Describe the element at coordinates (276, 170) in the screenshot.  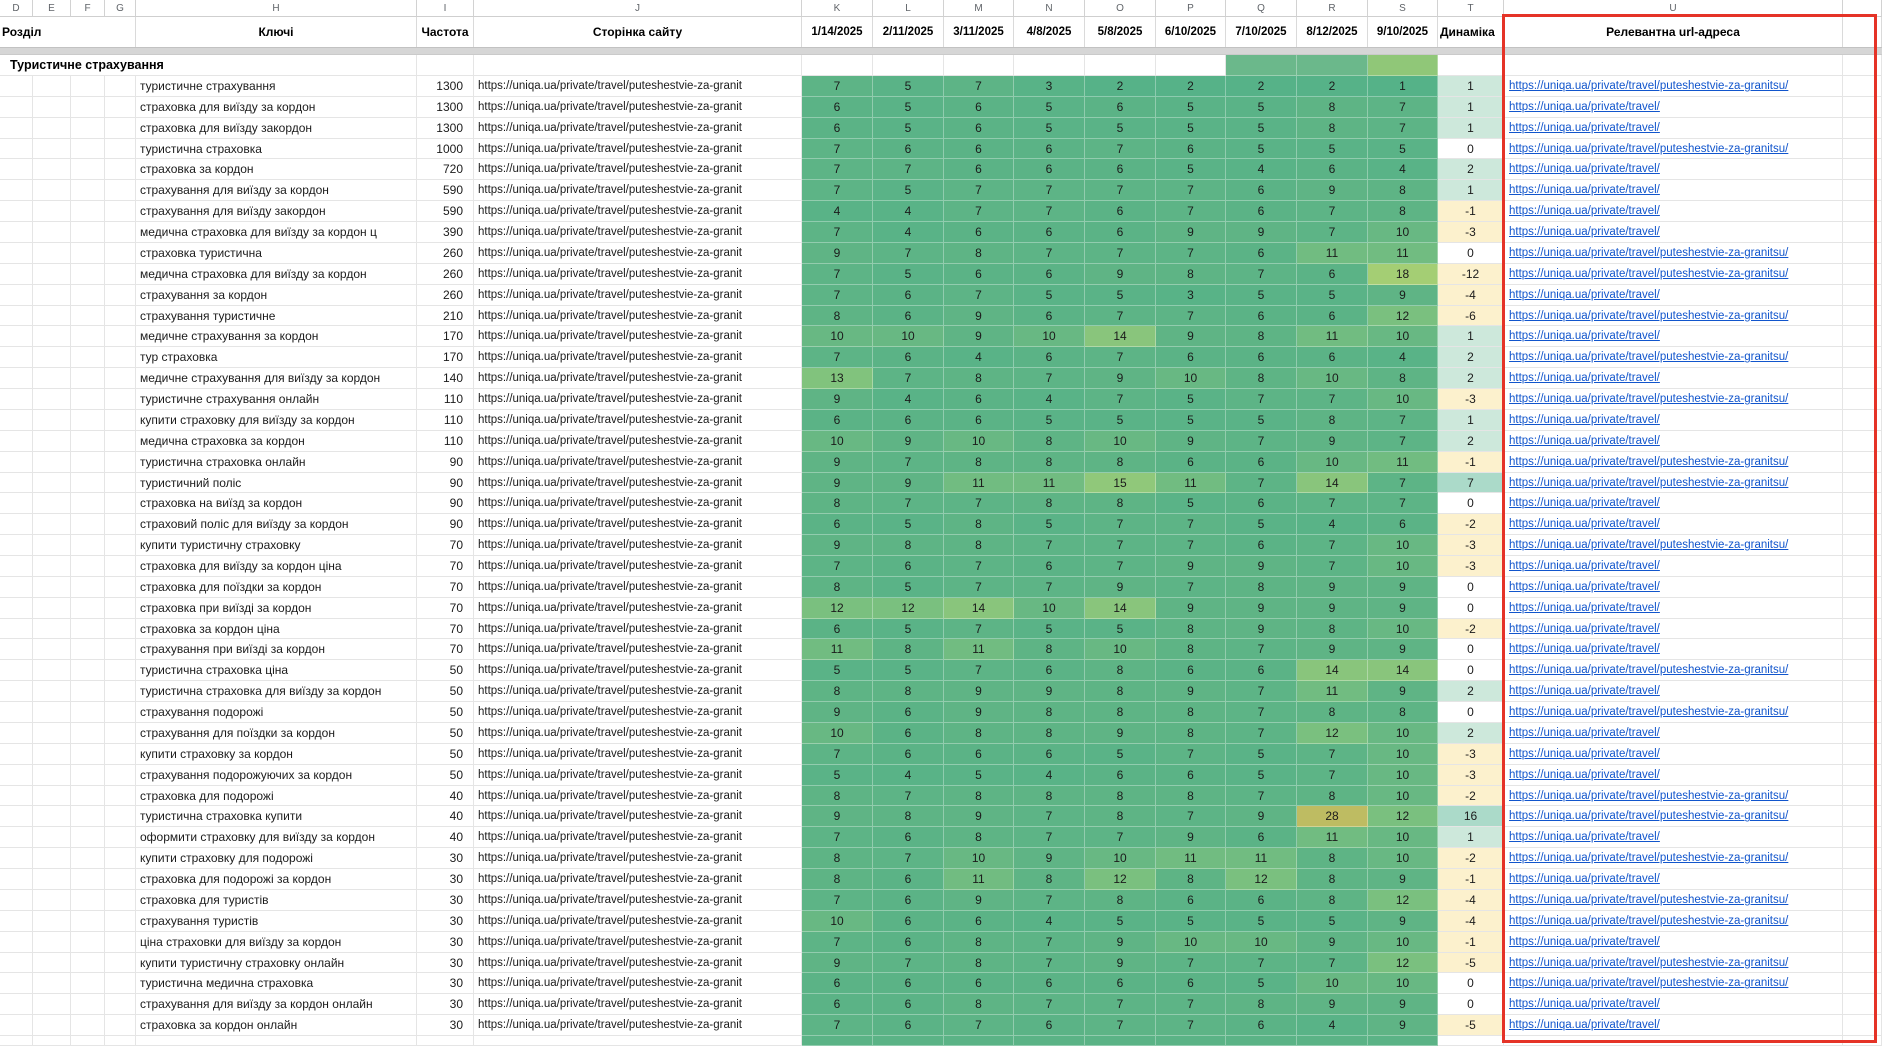
I see `cell-keyword: страховка за кордон` at that location.